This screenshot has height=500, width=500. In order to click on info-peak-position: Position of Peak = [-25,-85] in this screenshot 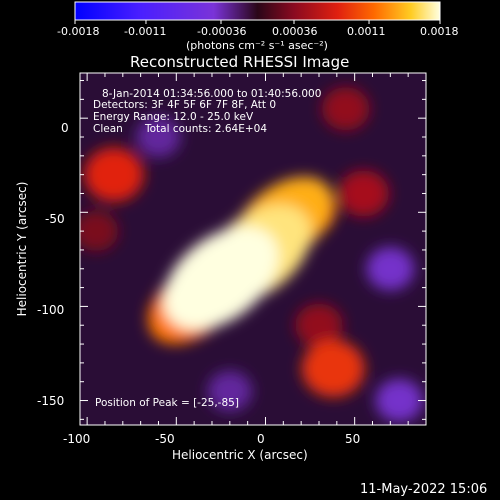, I will do `click(167, 403)`.